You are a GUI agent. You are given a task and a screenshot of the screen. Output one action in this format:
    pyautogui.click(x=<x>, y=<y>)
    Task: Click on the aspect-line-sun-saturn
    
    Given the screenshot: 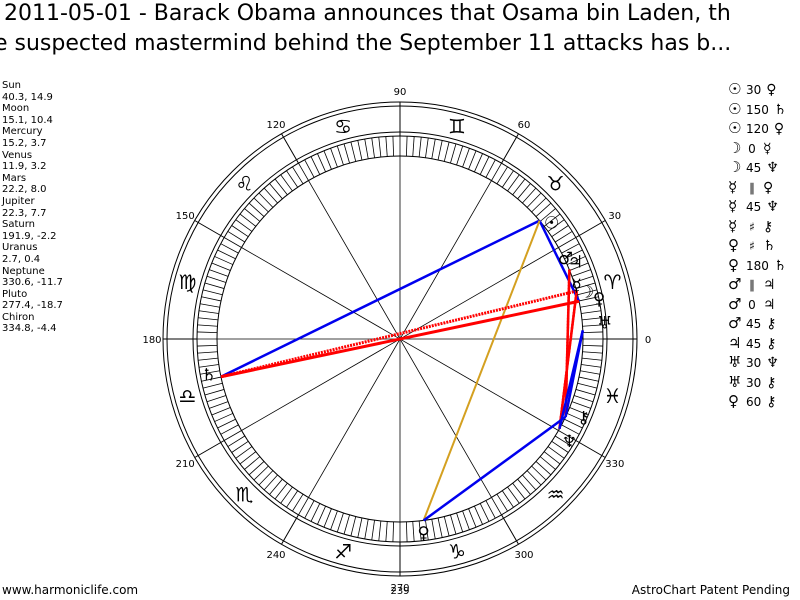 What is the action you would take?
    pyautogui.click(x=380, y=298)
    